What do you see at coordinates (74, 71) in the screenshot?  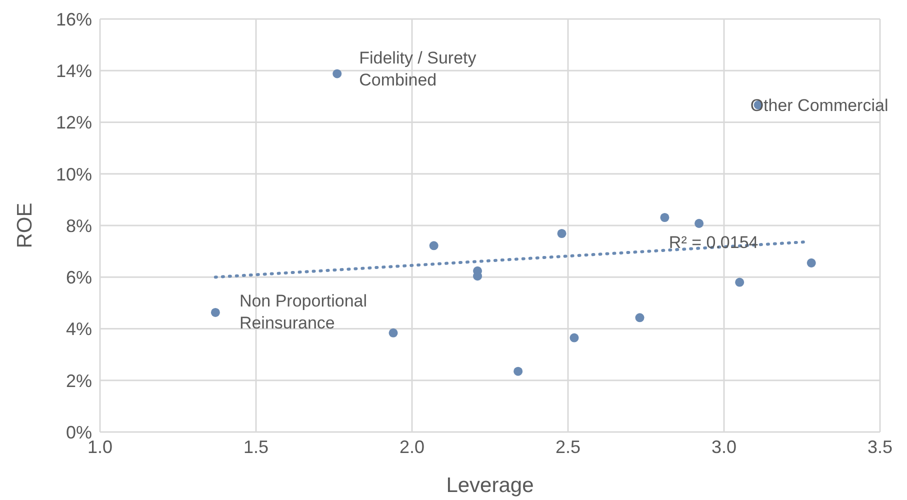 I see `y-tick-label: 14%` at bounding box center [74, 71].